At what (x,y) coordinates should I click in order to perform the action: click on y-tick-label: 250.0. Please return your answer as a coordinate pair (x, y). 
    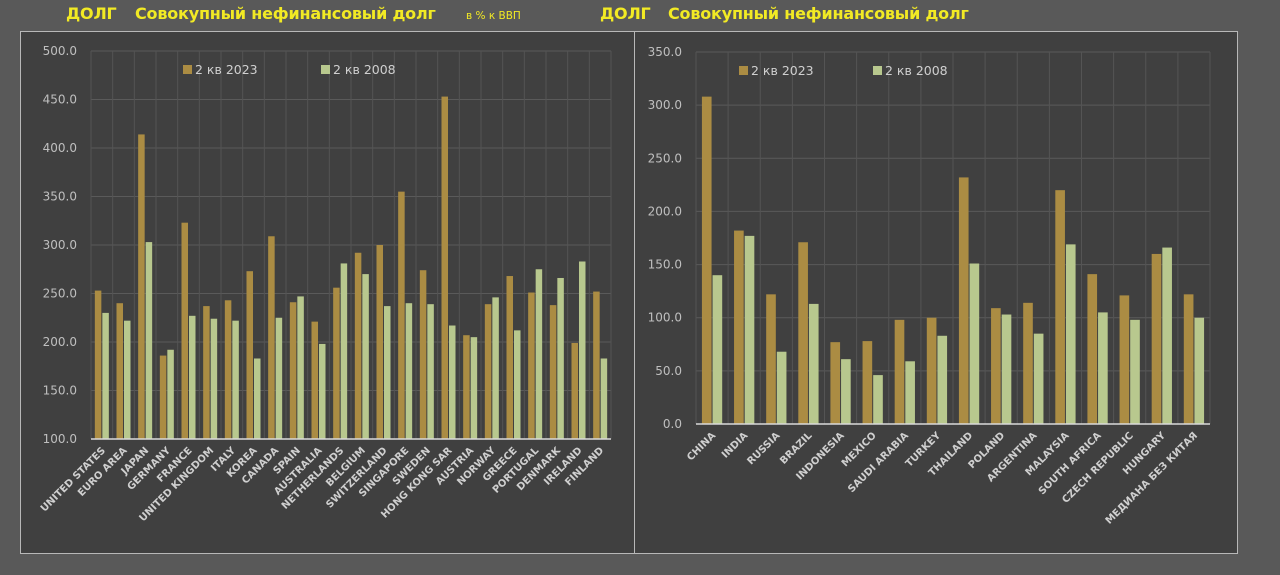
    Looking at the image, I should click on (60, 294).